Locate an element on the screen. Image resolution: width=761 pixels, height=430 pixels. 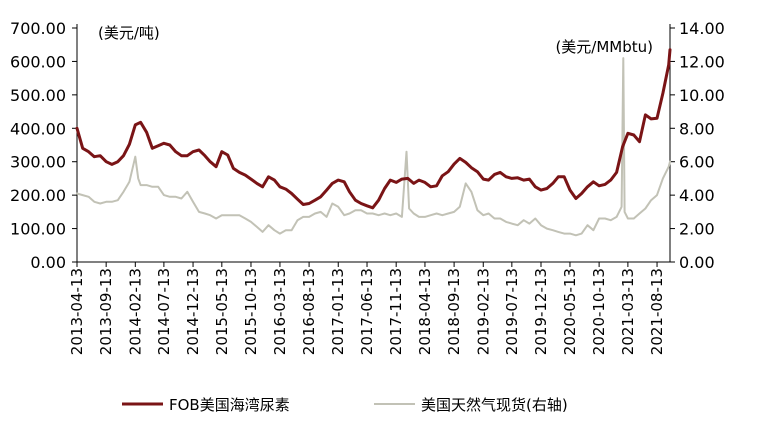
left-y-tick-label: 700.00 is located at coordinates (38, 28).